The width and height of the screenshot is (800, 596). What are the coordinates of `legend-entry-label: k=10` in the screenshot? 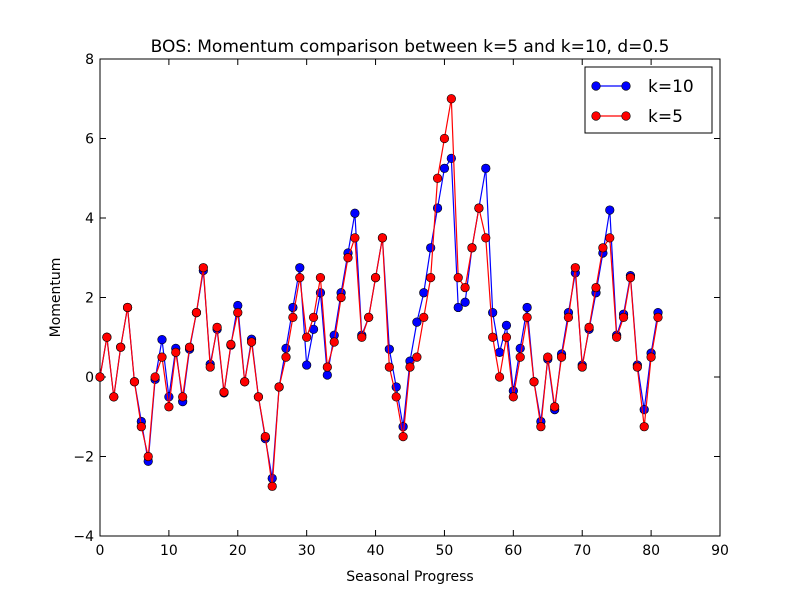 It's located at (671, 87).